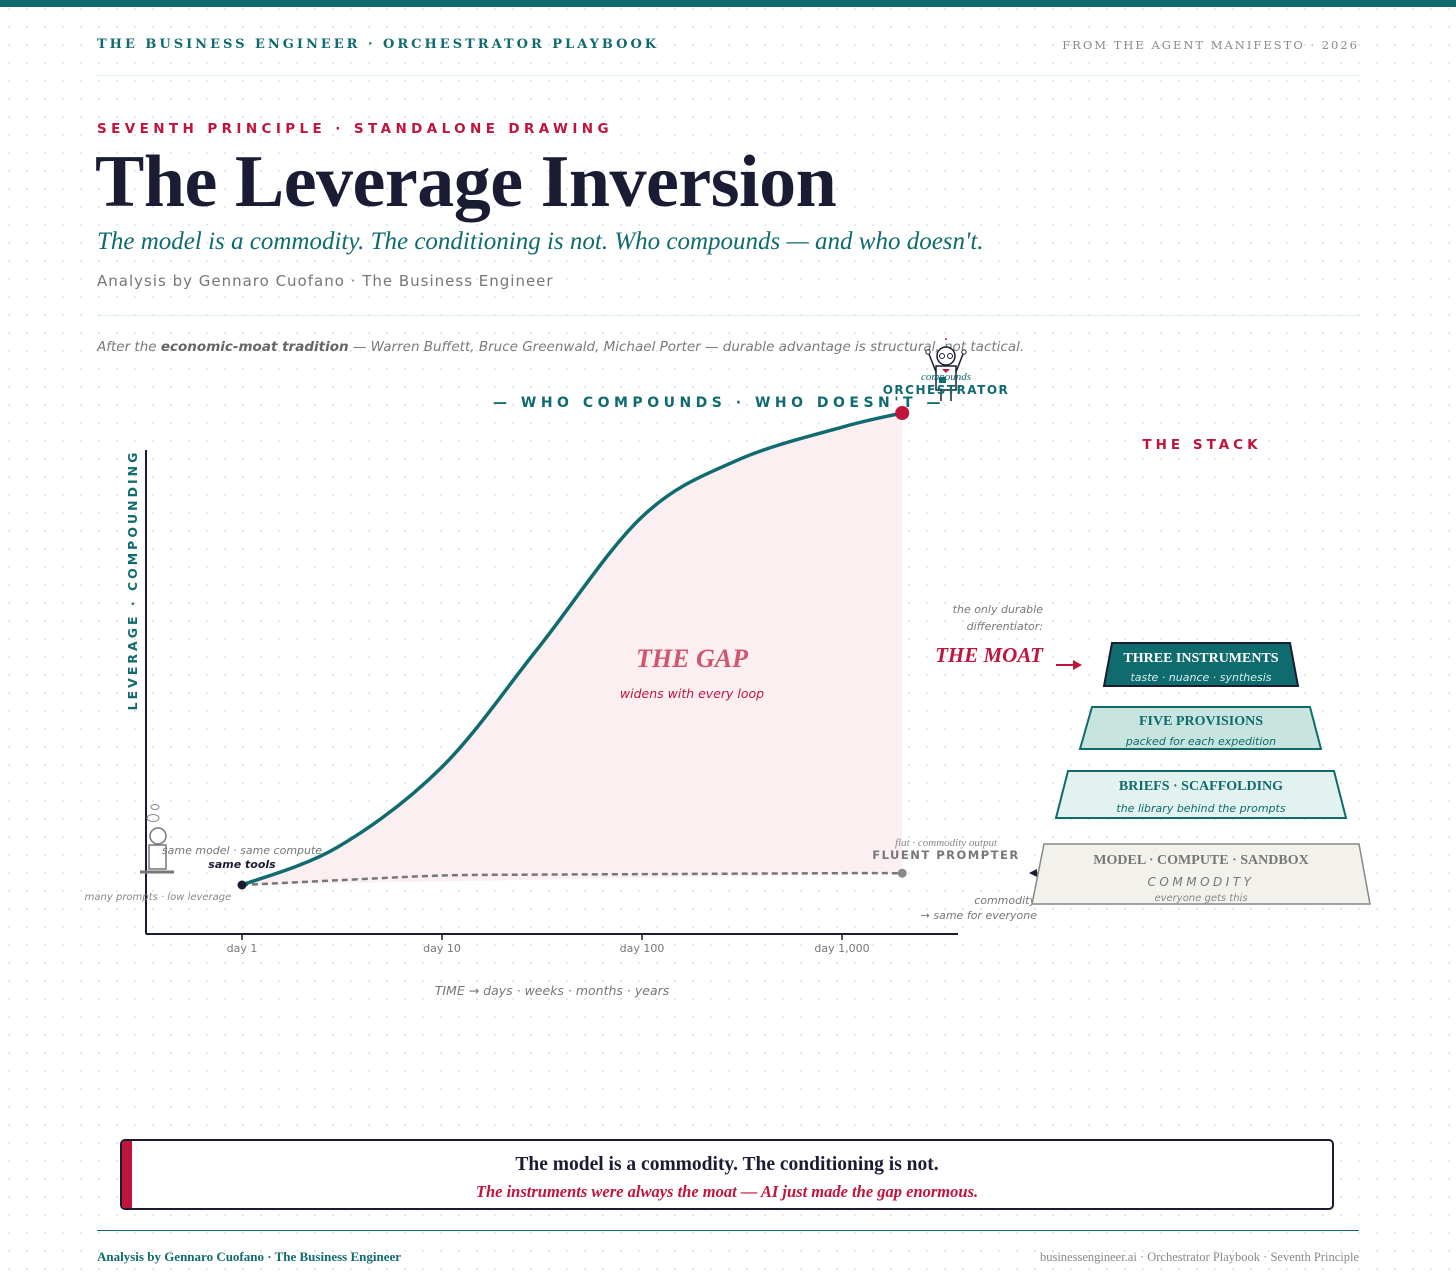  Describe the element at coordinates (942, 356) in the screenshot. I see `glasses-icon` at that location.